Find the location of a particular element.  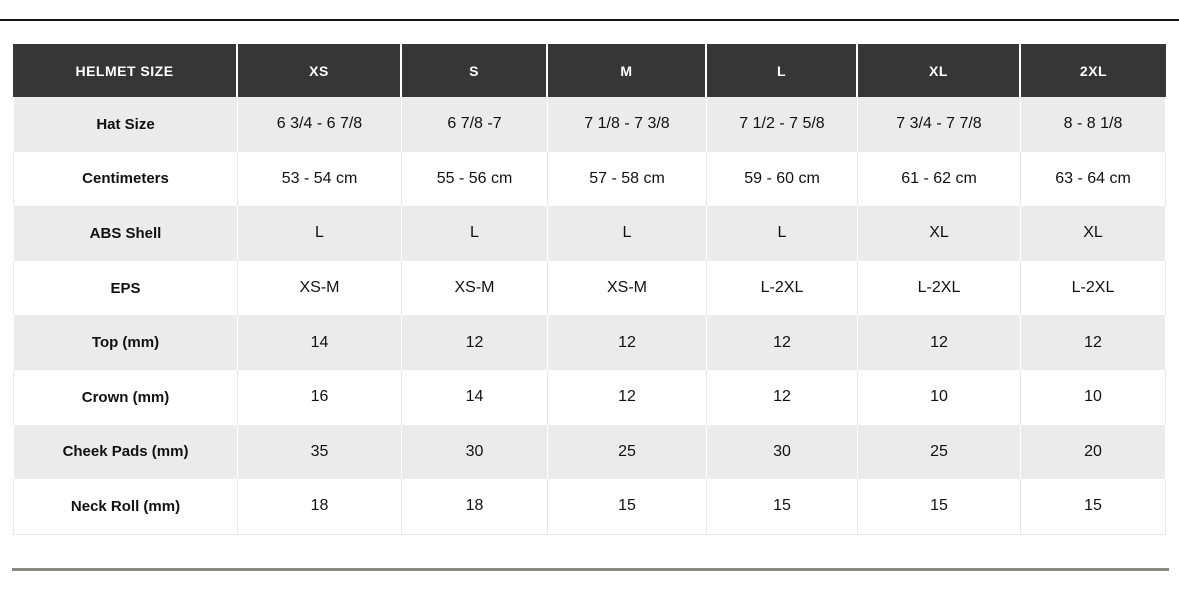

header-row: HELMET SIZE XS S M L XL 2XL is located at coordinates (589, 70).